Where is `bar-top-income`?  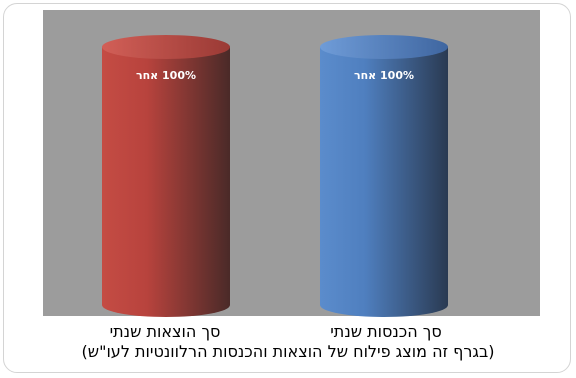
bar-top-income is located at coordinates (384, 47).